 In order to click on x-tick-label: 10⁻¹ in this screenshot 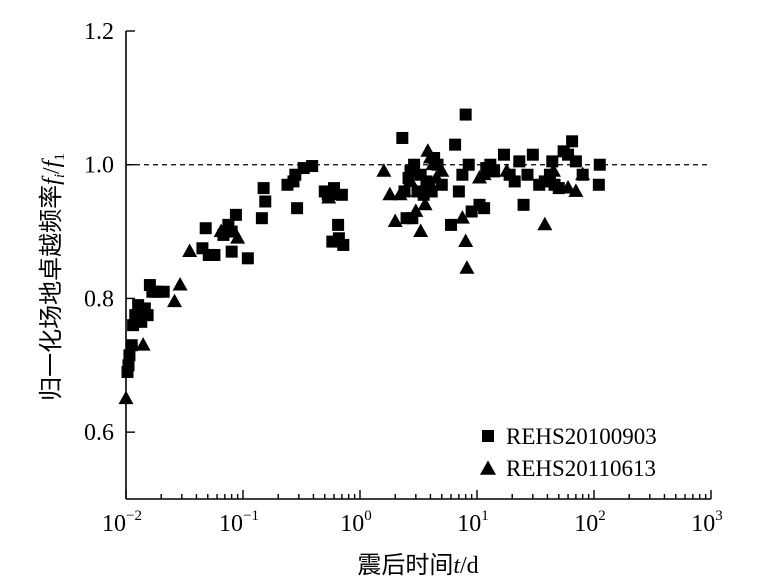, I will do `click(239, 522)`.